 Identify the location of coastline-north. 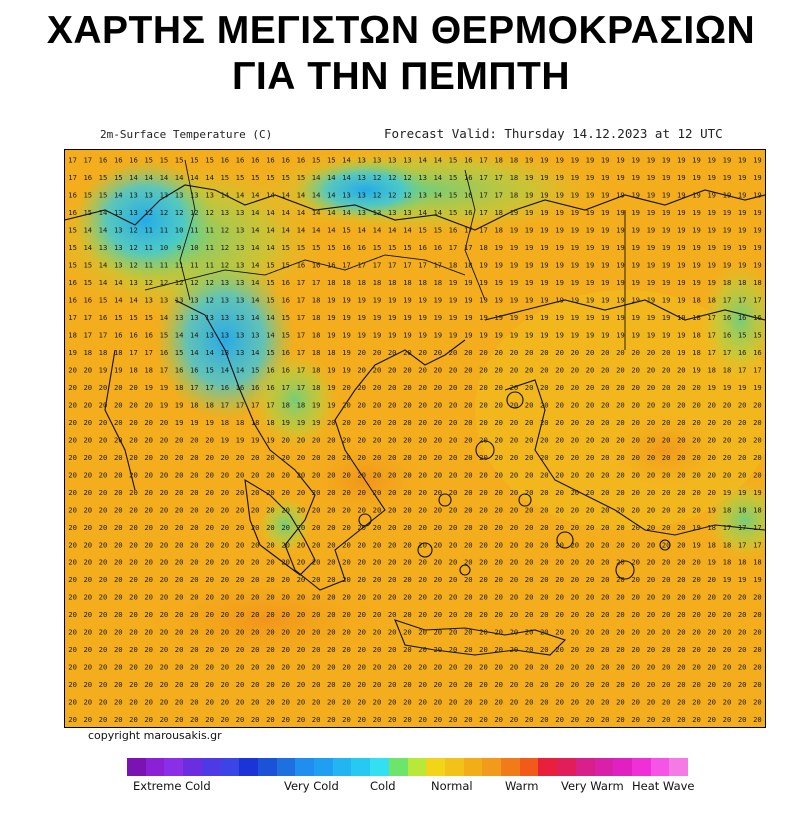
(415, 207).